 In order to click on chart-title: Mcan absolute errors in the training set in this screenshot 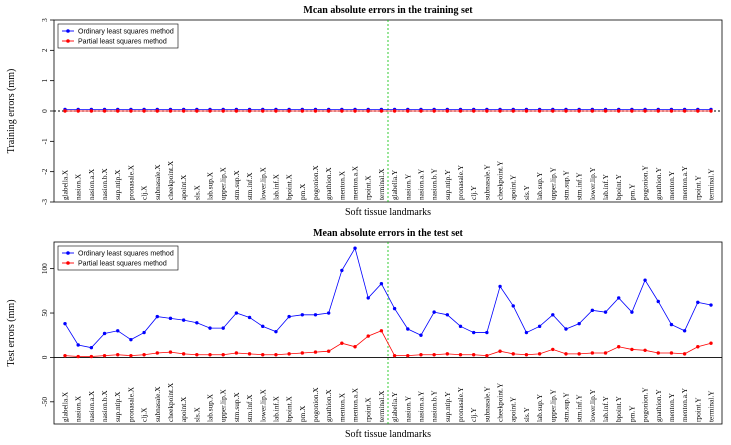, I will do `click(388, 10)`.